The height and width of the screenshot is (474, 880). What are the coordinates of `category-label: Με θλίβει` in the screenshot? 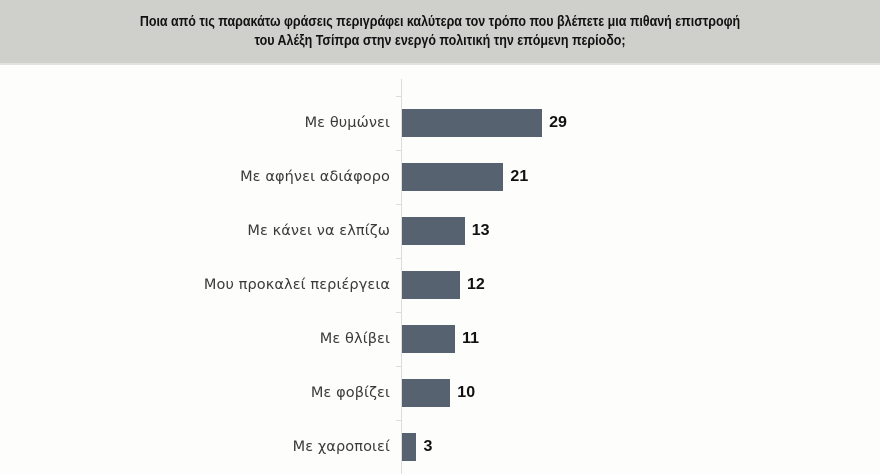 It's located at (354, 339).